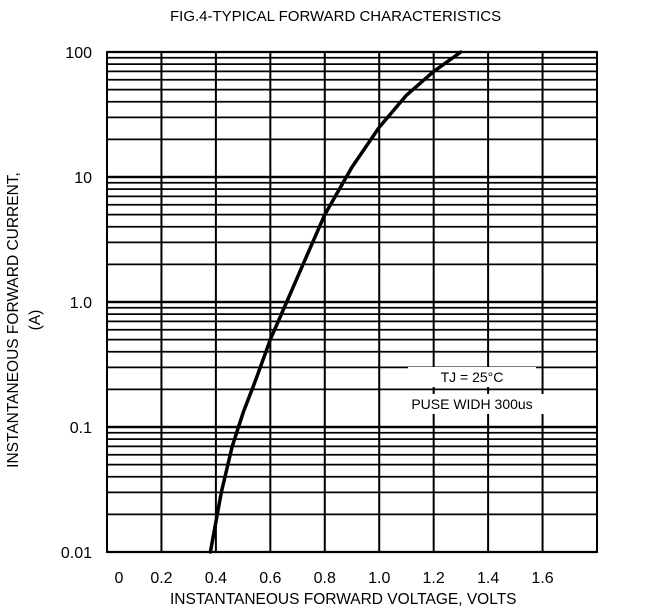 The image size is (667, 612). I want to click on x-tick-label: 1.4, so click(488, 578).